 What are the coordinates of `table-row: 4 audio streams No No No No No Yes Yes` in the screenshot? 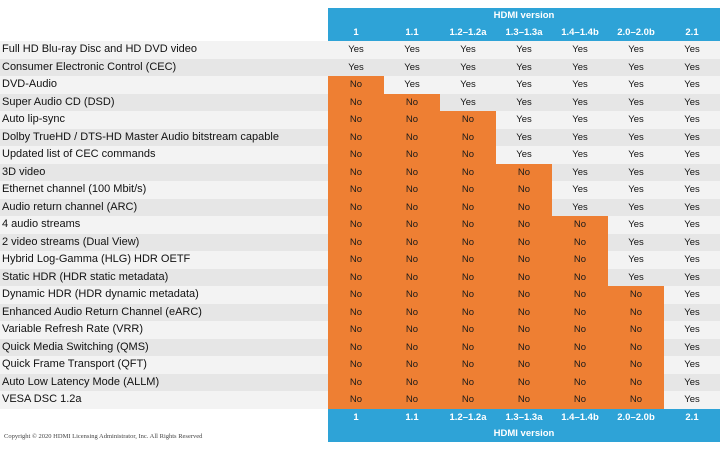 It's located at (360, 225).